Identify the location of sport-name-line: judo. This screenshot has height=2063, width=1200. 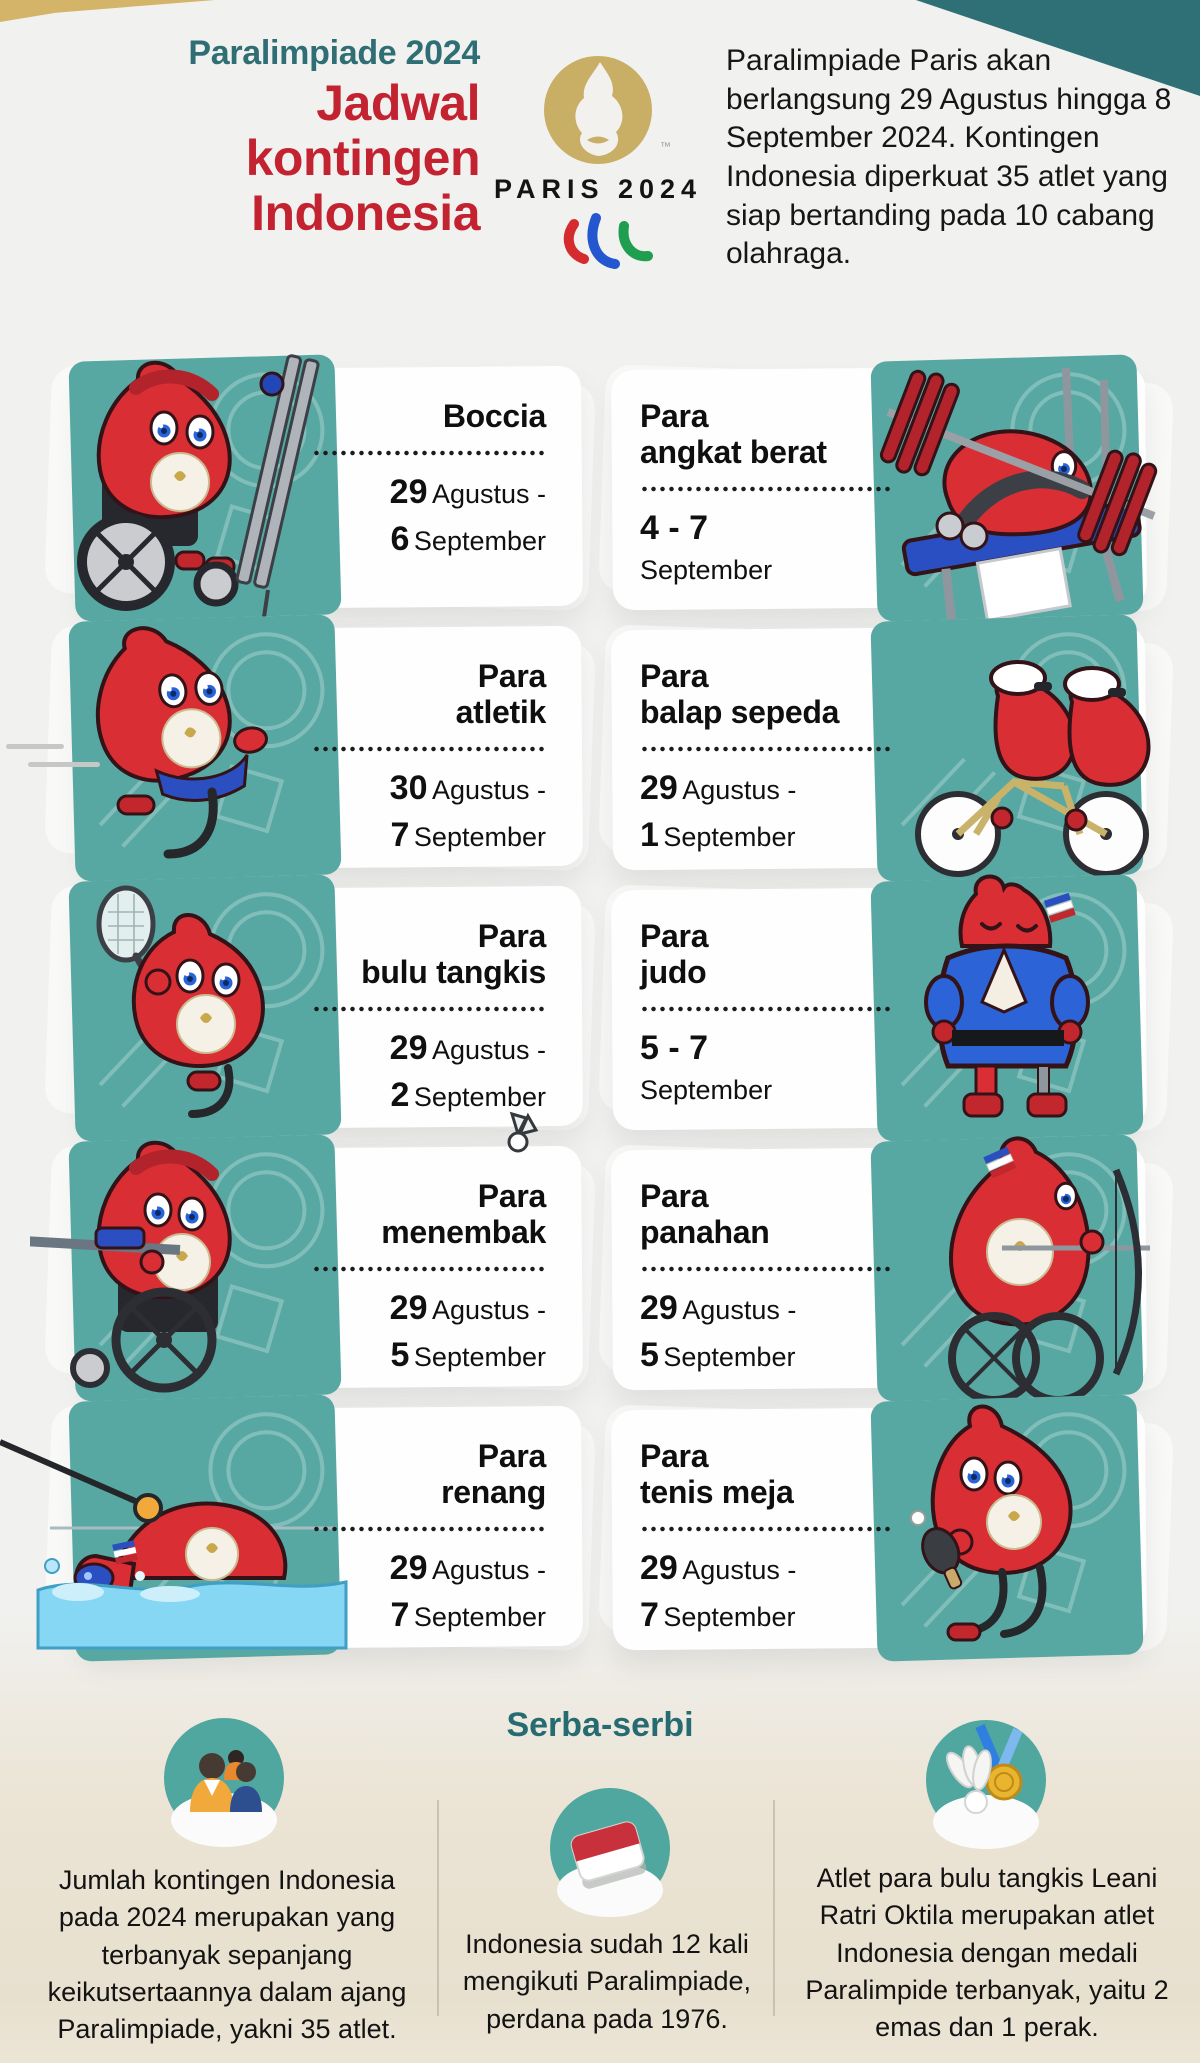
(673, 972).